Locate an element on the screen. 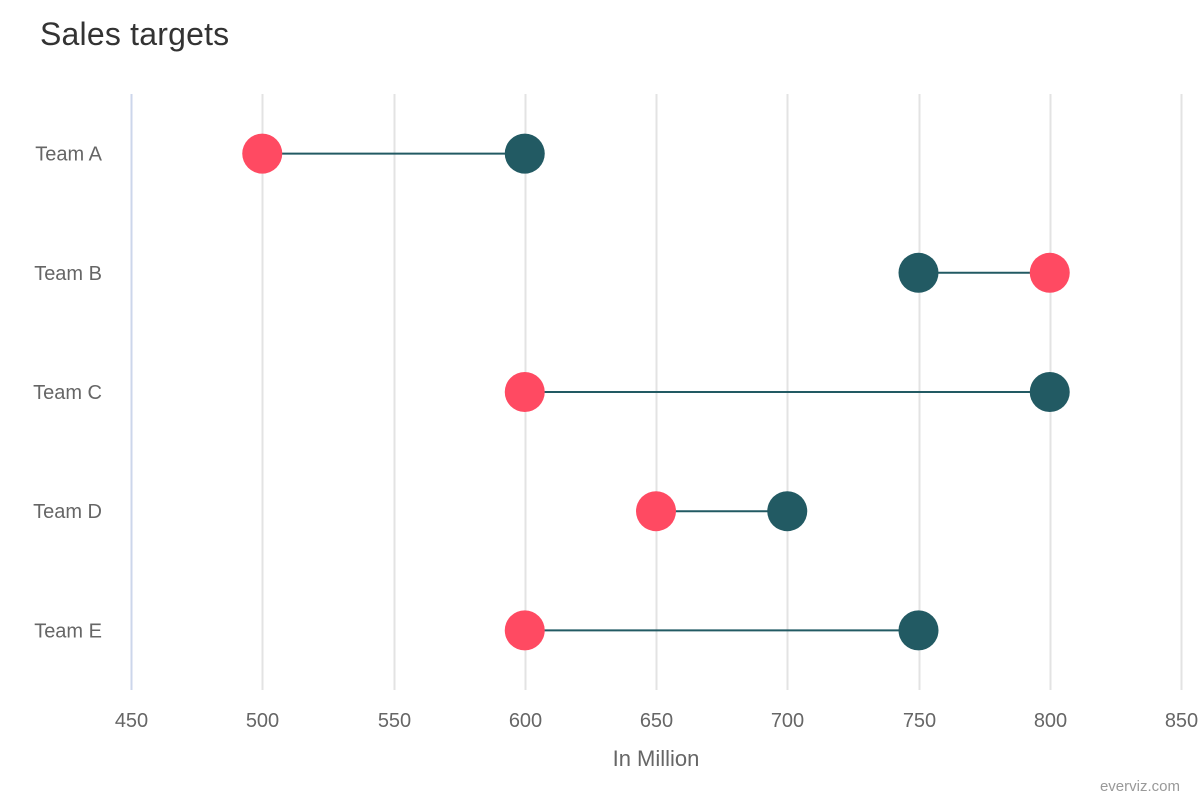 The width and height of the screenshot is (1200, 800). category-label: Team D is located at coordinates (67, 512).